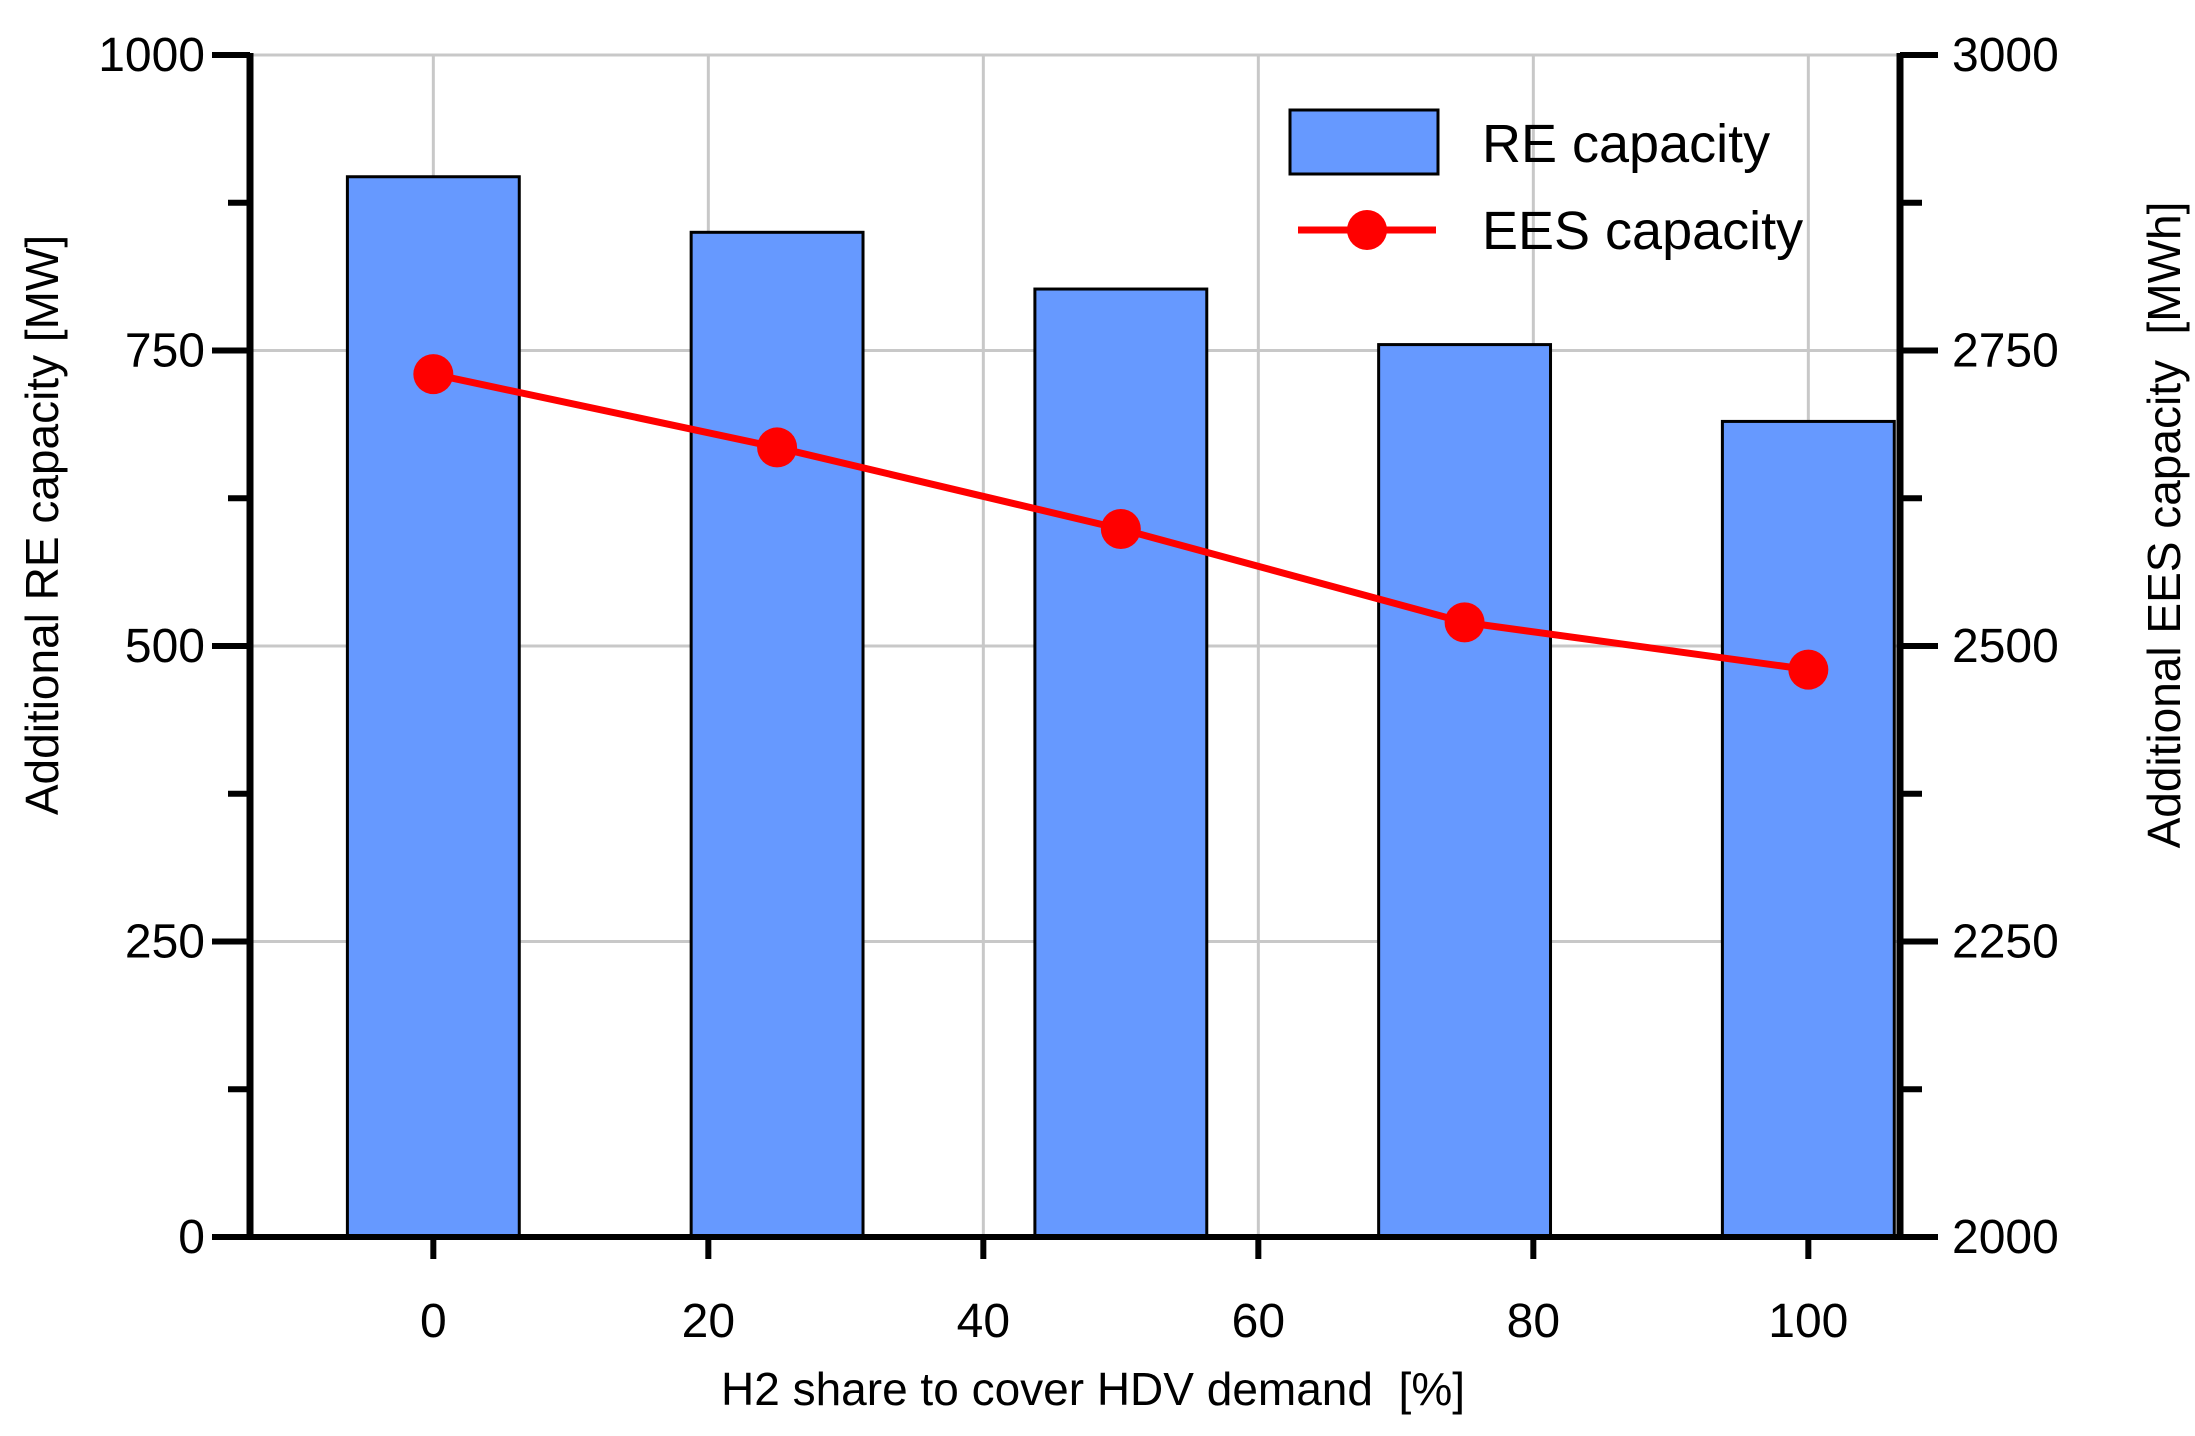 The width and height of the screenshot is (2195, 1436). Describe the element at coordinates (2005, 55) in the screenshot. I see `y-right-tick-label: 3000` at that location.